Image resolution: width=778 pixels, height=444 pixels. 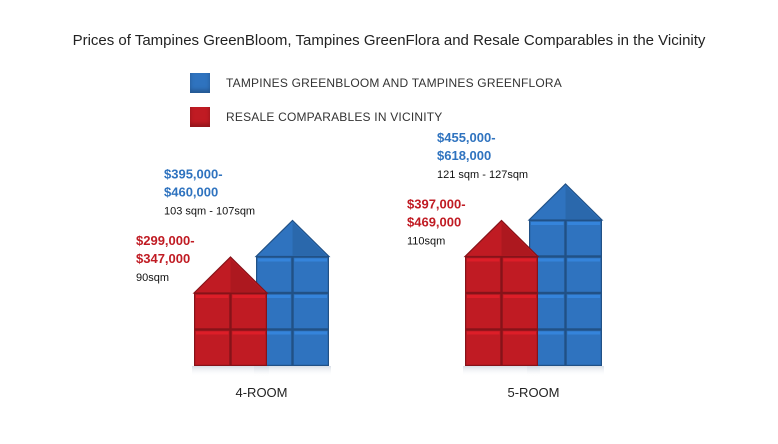 I want to click on new-4-room-block-r1-c1, so click(x=311, y=311).